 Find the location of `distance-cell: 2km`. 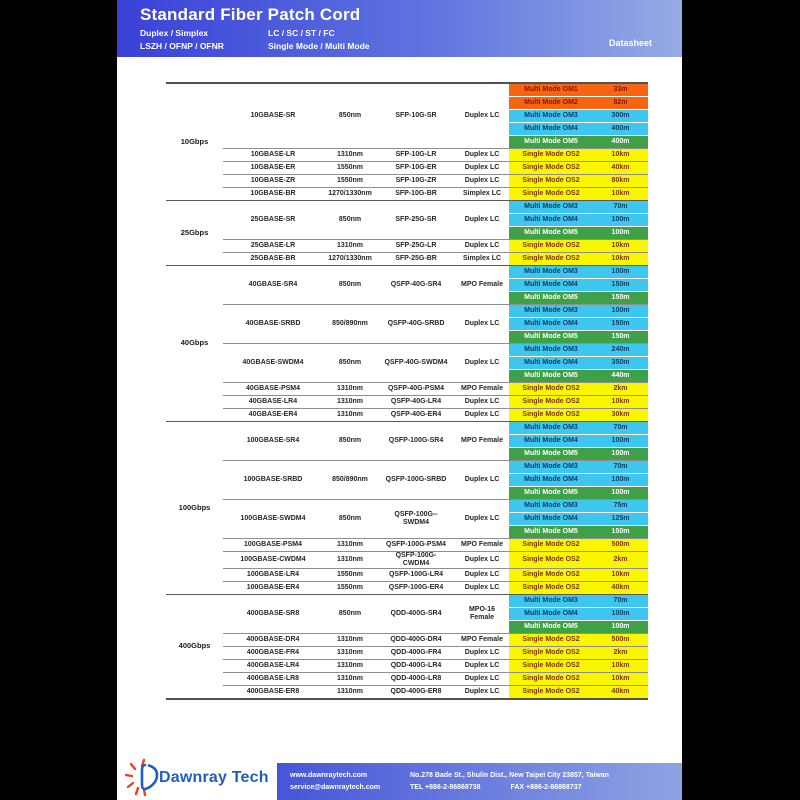

distance-cell: 2km is located at coordinates (620, 389).